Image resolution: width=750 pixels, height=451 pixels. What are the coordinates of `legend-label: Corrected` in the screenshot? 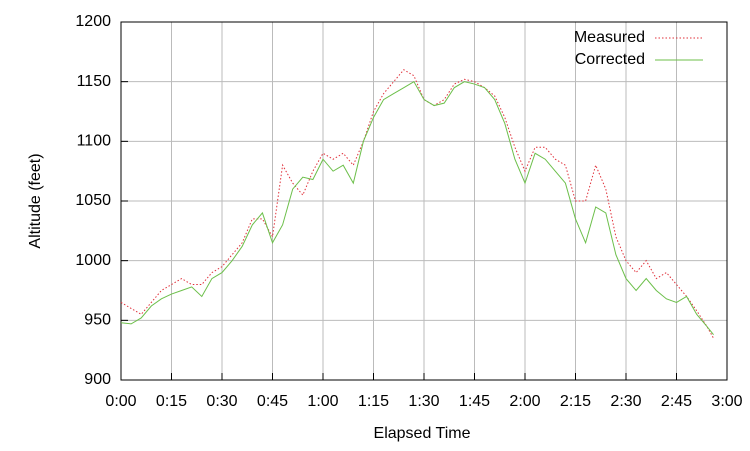 It's located at (610, 59).